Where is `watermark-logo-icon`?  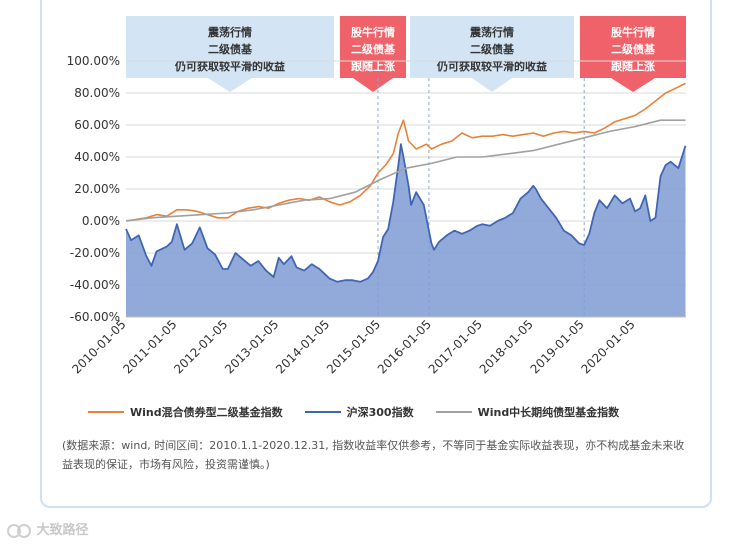 watermark-logo-icon is located at coordinates (19, 530).